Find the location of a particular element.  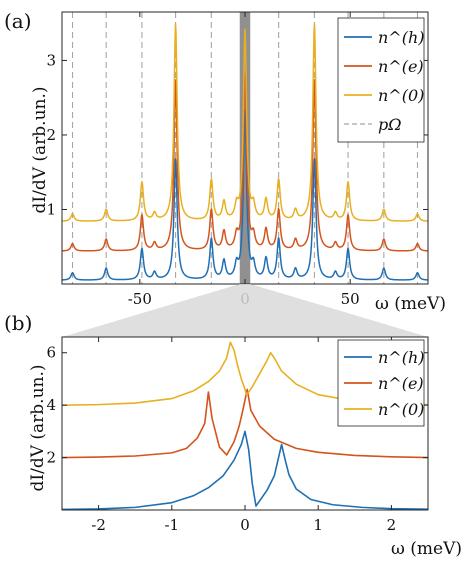

series-n-0-zoom-line is located at coordinates (245, 373).